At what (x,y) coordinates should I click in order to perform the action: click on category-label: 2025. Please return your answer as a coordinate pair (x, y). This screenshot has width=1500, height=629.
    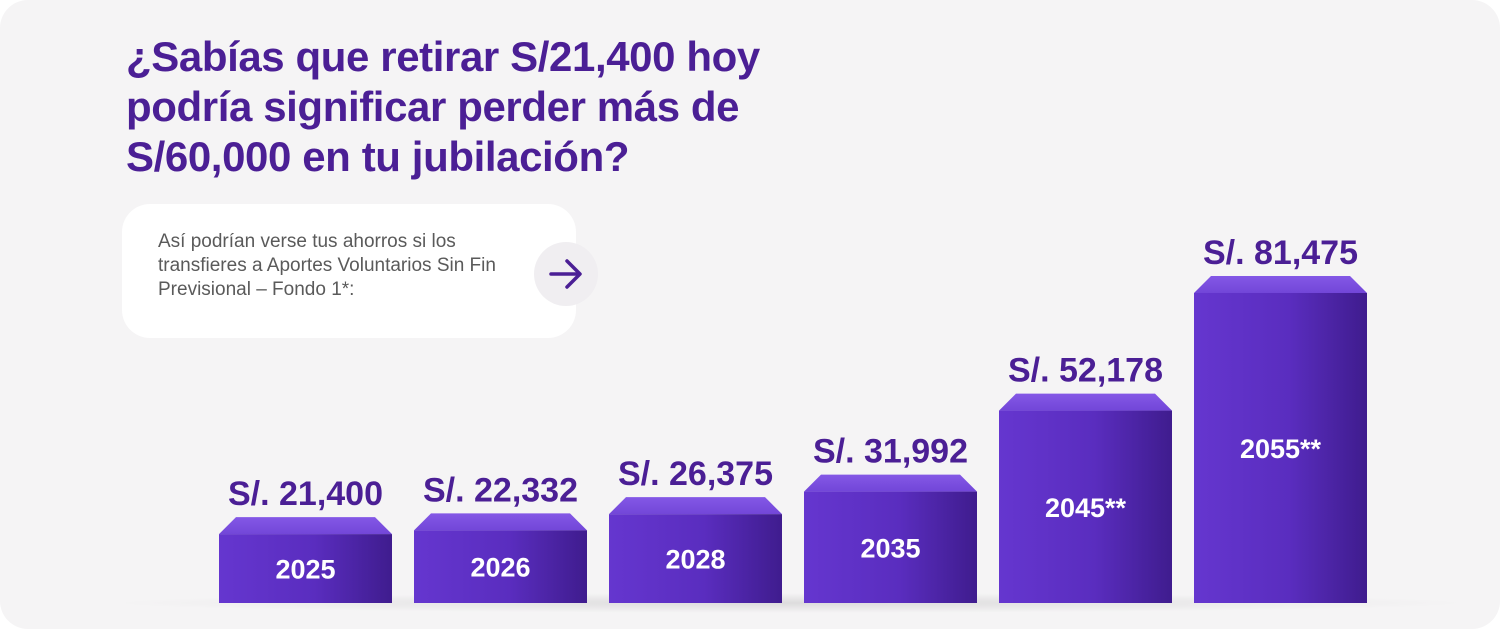
    Looking at the image, I should click on (305, 570).